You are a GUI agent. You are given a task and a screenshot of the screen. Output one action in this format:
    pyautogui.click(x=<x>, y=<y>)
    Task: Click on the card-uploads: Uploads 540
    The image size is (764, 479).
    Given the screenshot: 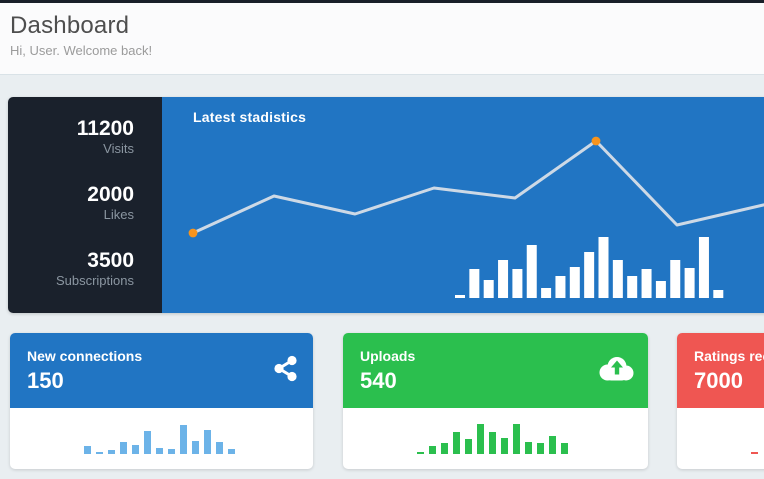 What is the action you would take?
    pyautogui.click(x=495, y=401)
    